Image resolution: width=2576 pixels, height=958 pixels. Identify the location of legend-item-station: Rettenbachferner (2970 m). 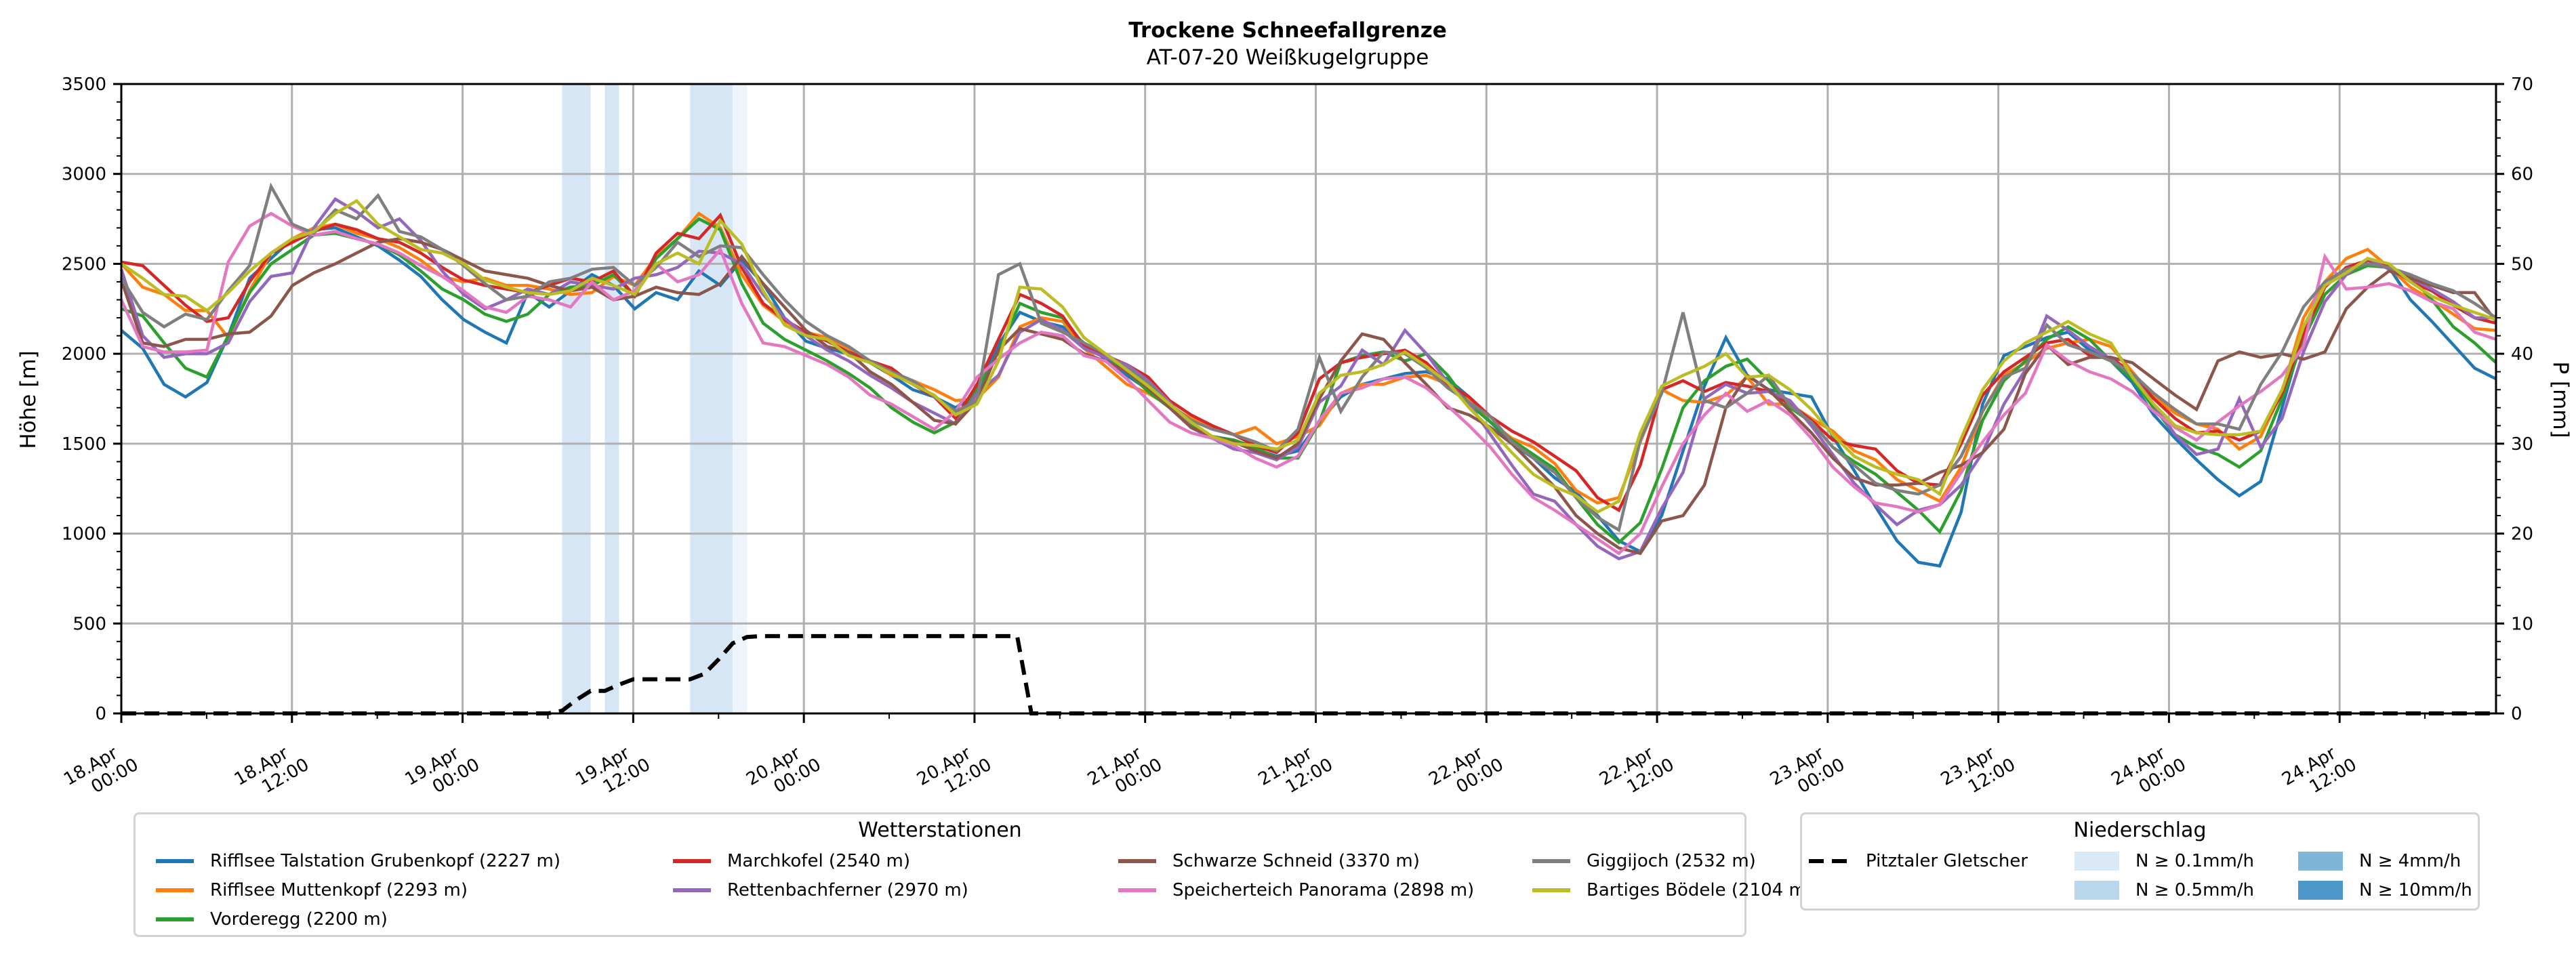
(821, 890).